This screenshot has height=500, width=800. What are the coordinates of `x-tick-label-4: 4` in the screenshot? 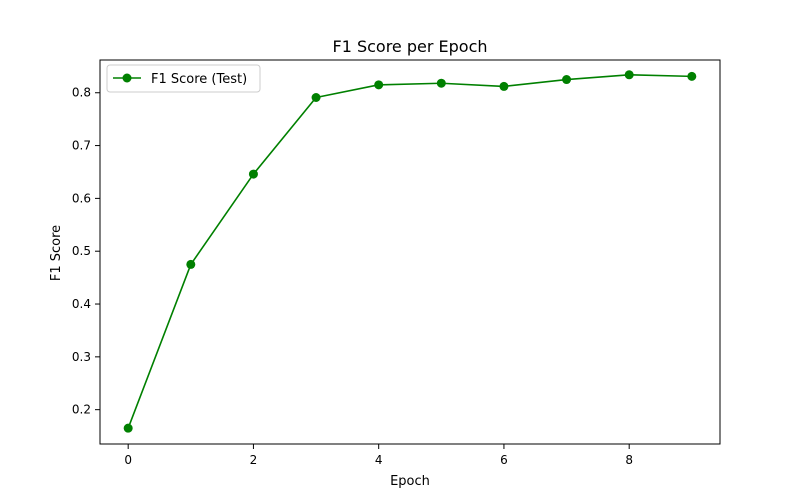 It's located at (379, 460).